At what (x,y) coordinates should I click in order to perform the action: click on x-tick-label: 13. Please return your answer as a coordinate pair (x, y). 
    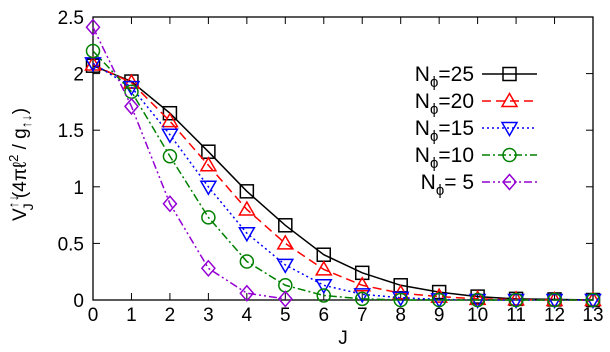
    Looking at the image, I should click on (592, 315).